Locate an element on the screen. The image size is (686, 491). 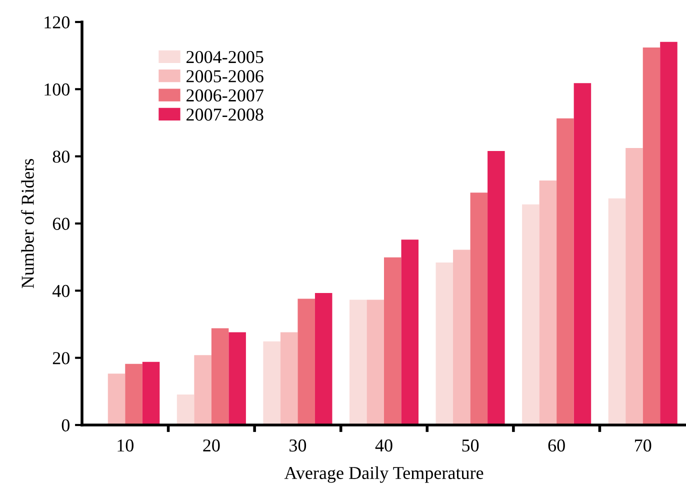
y-tick-label: 100 is located at coordinates (57, 89).